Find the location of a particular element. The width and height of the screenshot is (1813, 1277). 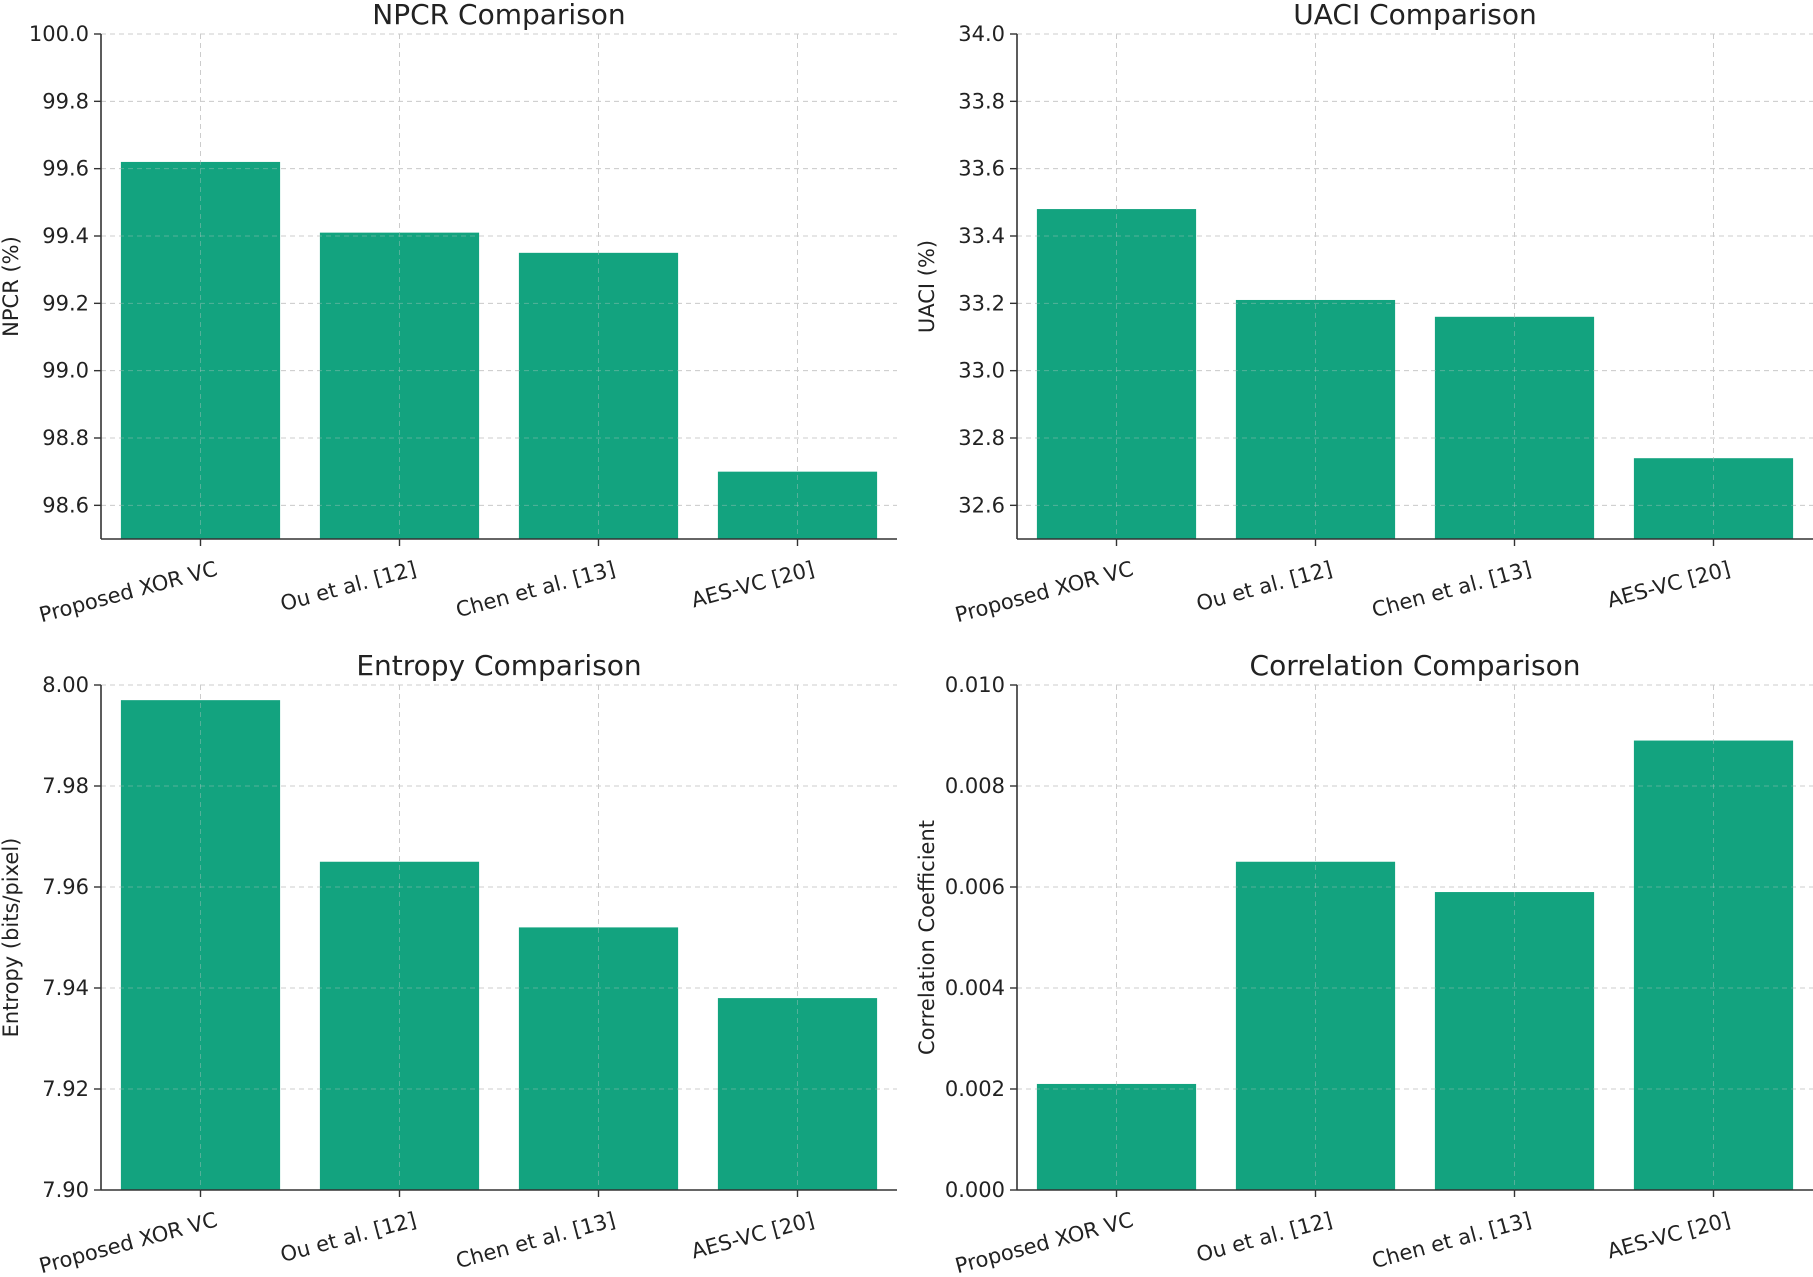

y-tick-label: 100.0 is located at coordinates (59, 34).